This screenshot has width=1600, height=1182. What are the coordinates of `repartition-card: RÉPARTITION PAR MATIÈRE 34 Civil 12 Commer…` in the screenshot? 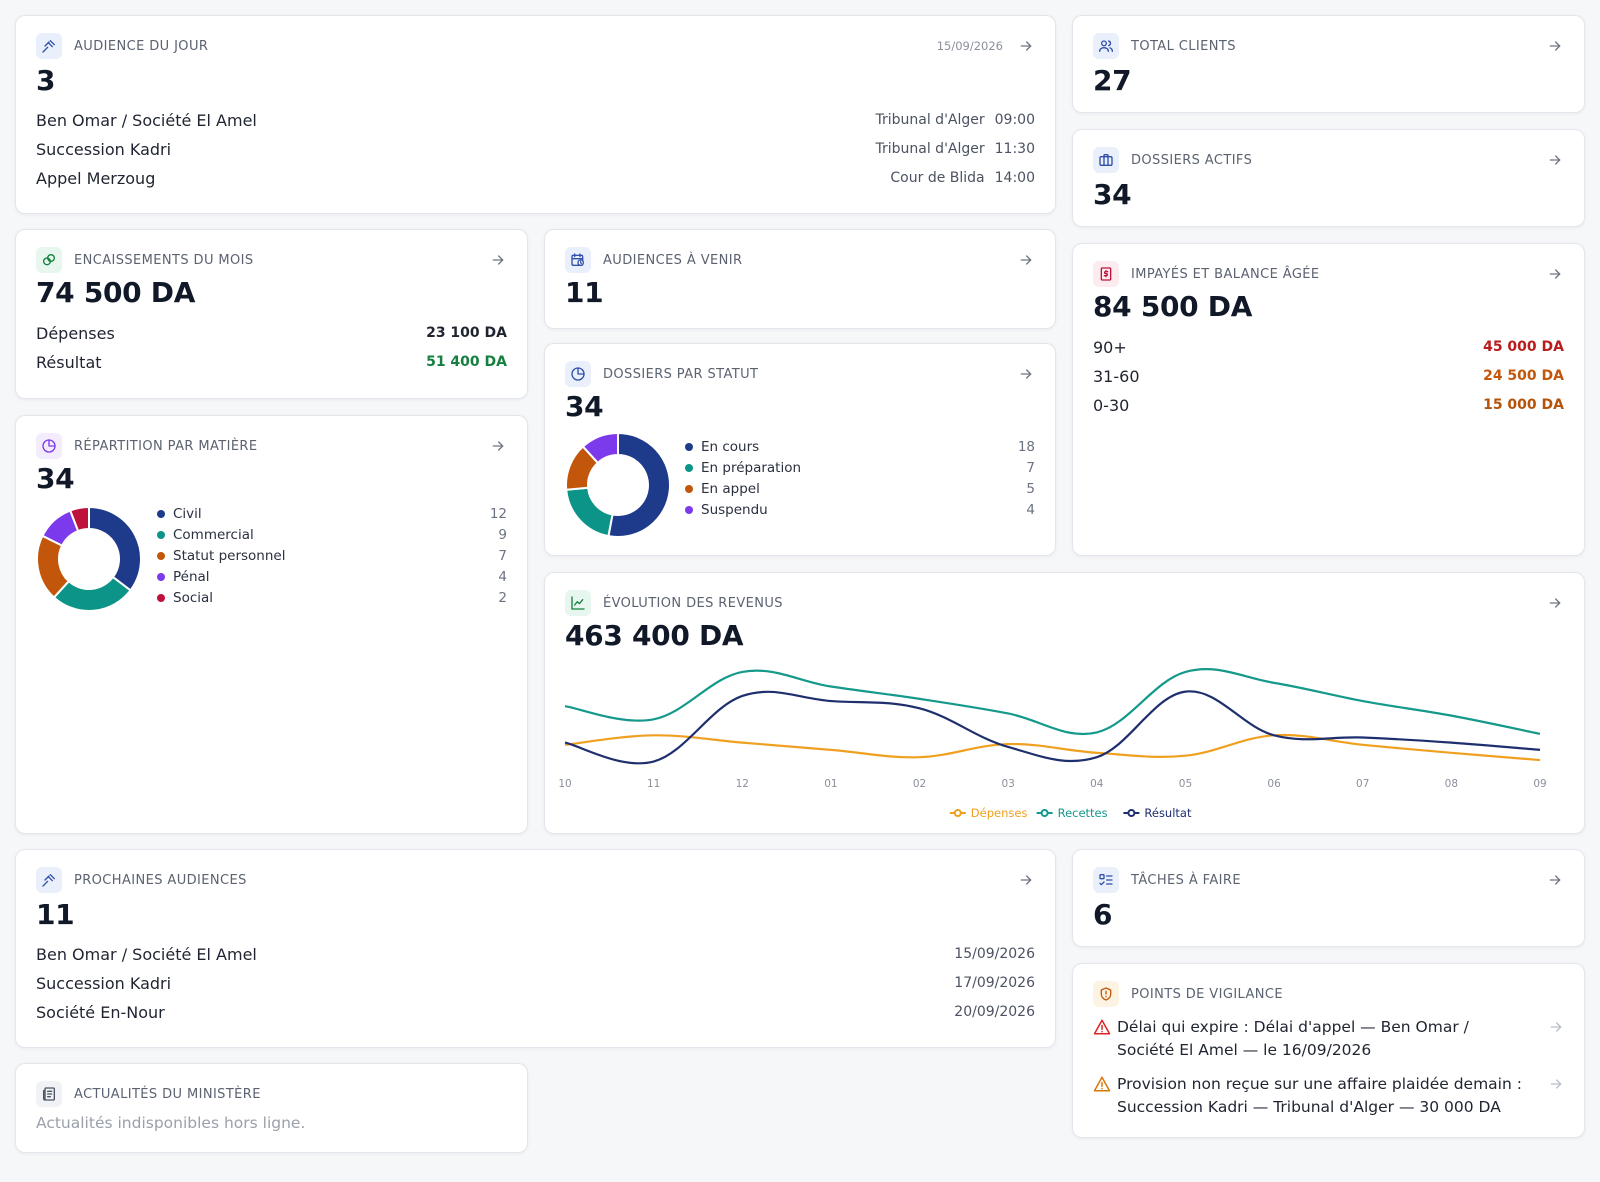 It's located at (271, 624).